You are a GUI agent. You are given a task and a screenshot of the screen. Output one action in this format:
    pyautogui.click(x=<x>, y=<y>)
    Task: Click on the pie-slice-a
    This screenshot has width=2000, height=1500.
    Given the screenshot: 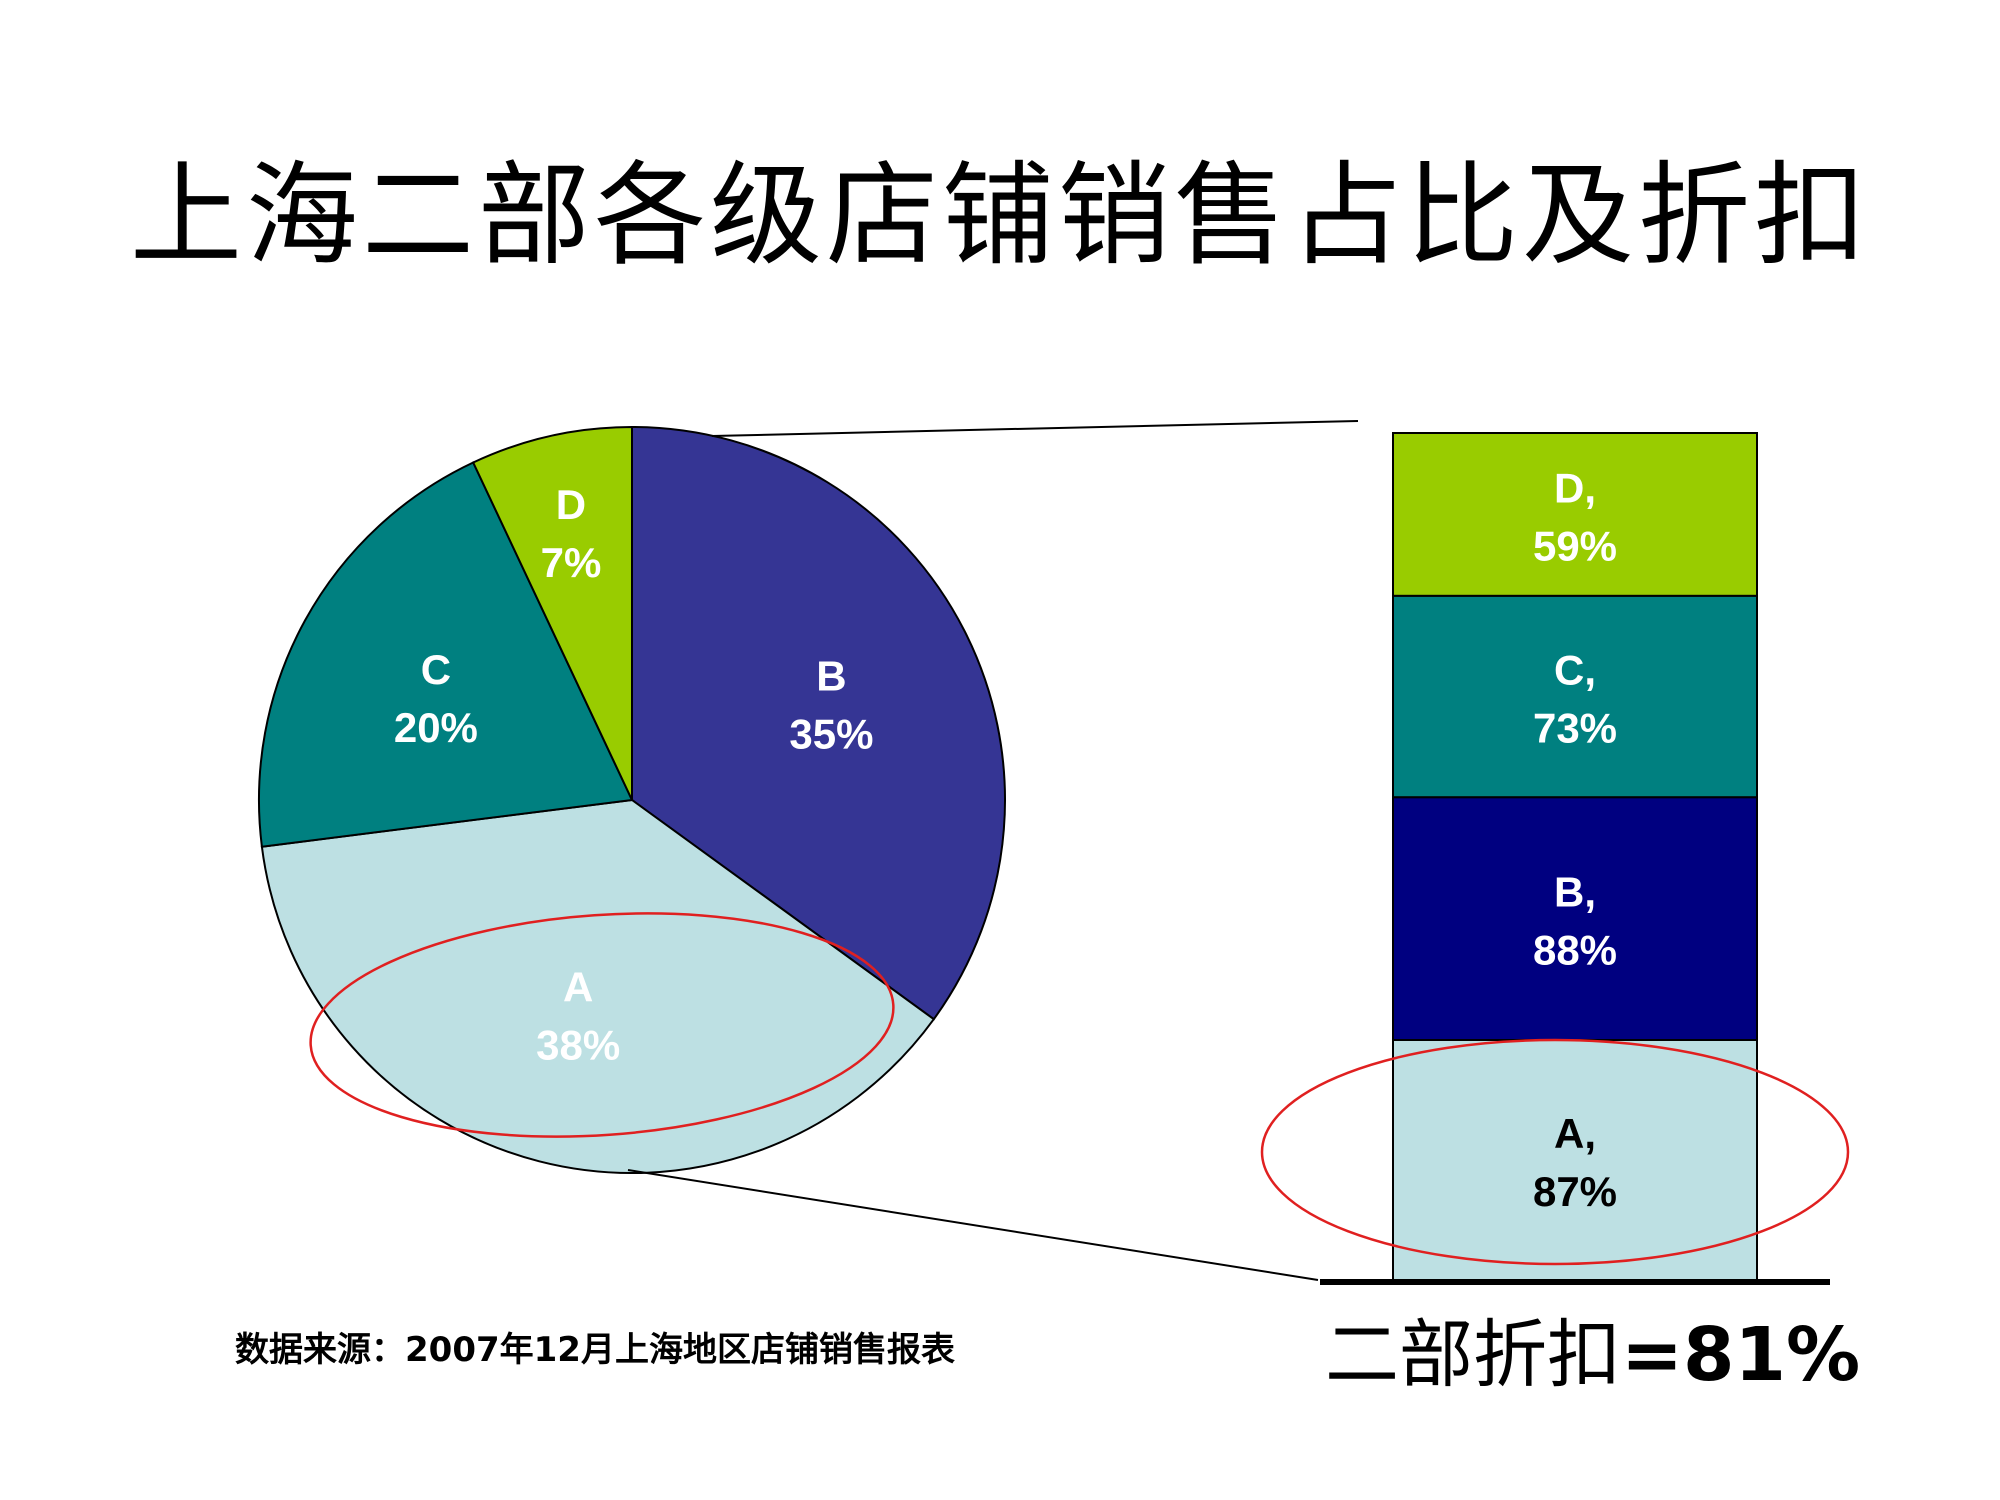 What is the action you would take?
    pyautogui.click(x=598, y=986)
    